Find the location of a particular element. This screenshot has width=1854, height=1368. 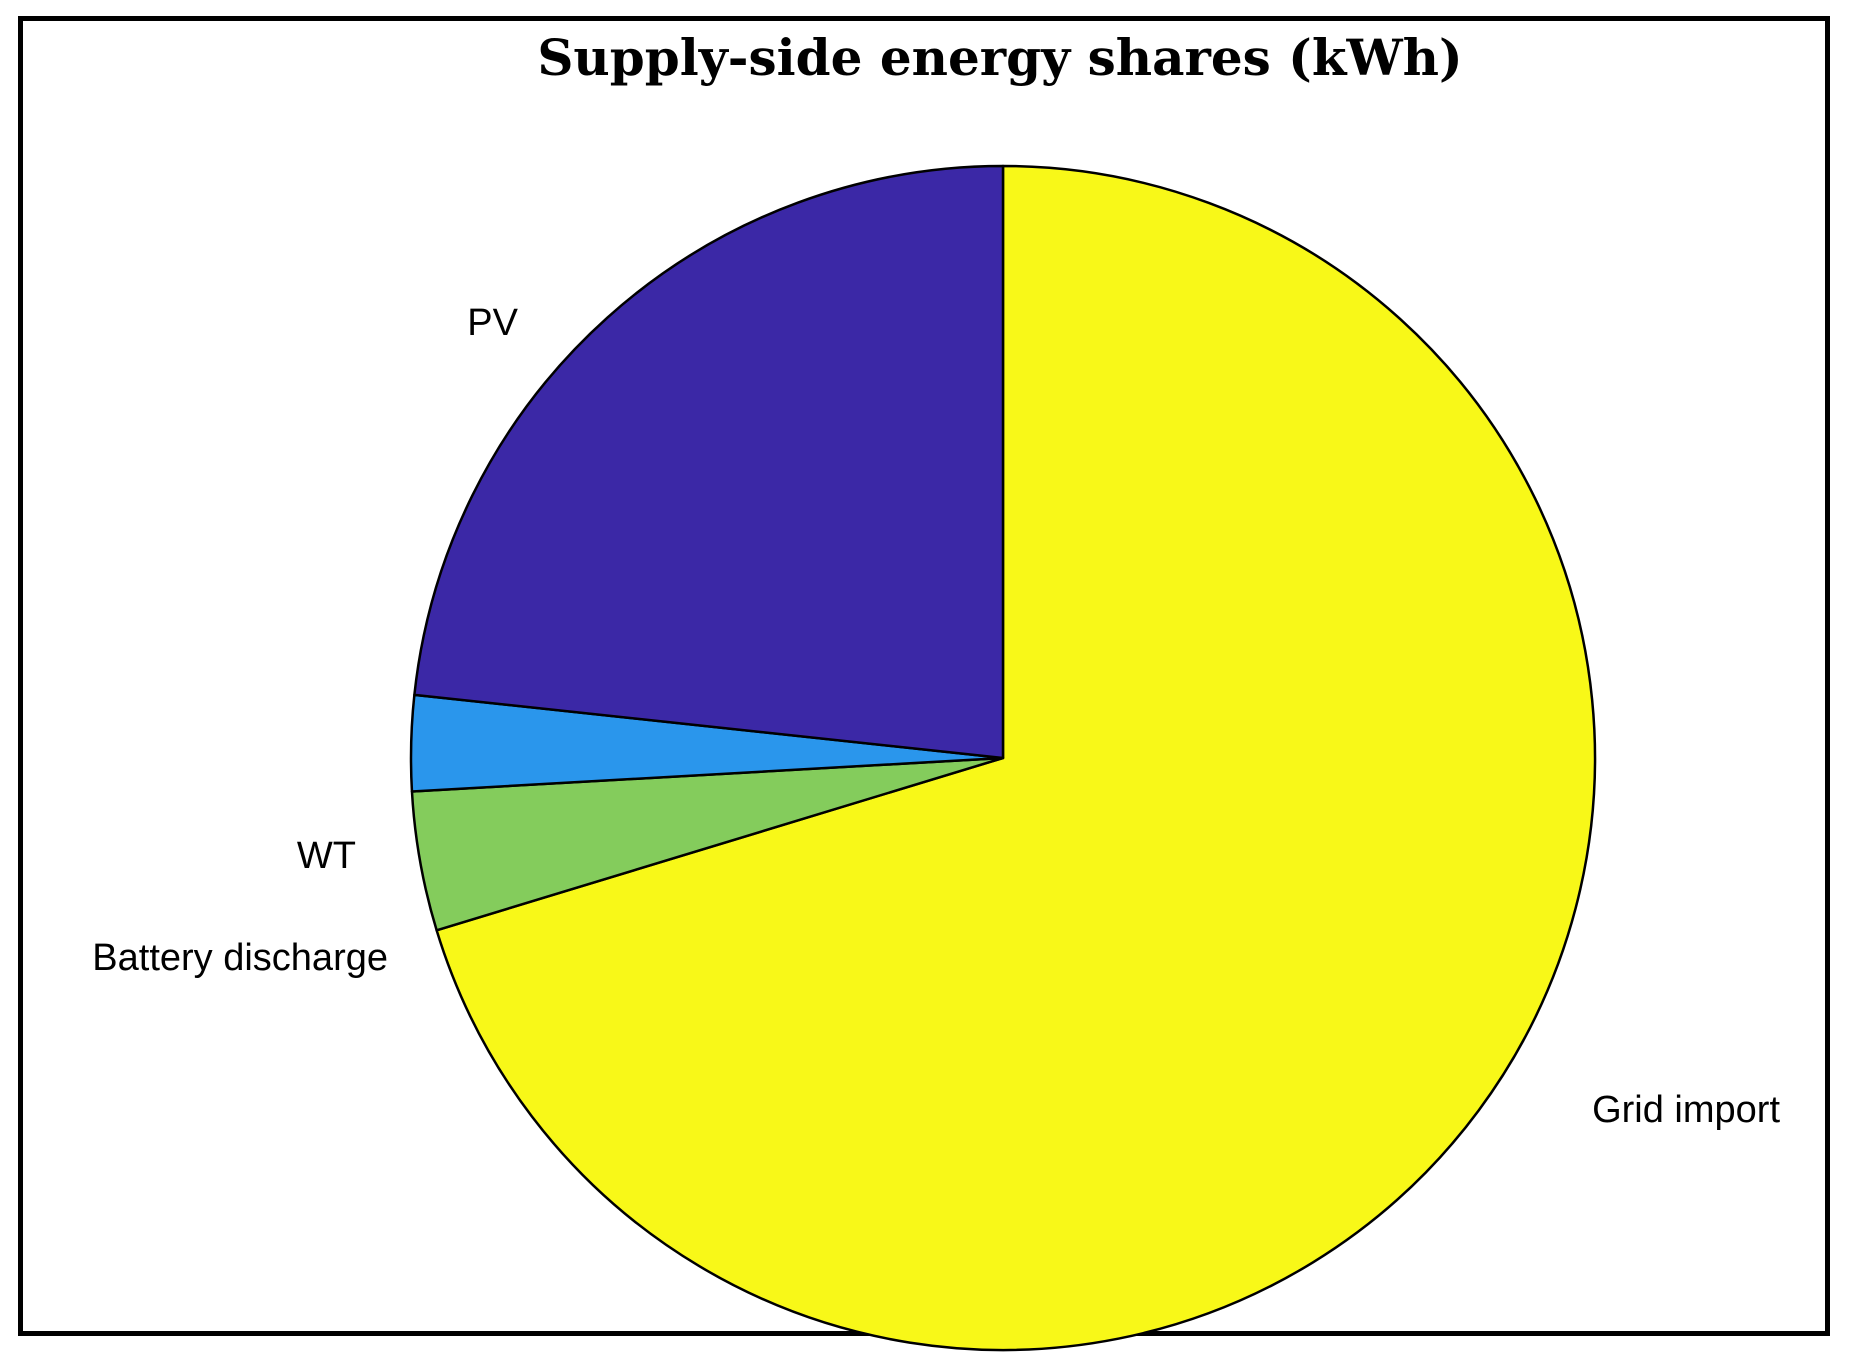

slice-label-wt: WT is located at coordinates (326, 856).